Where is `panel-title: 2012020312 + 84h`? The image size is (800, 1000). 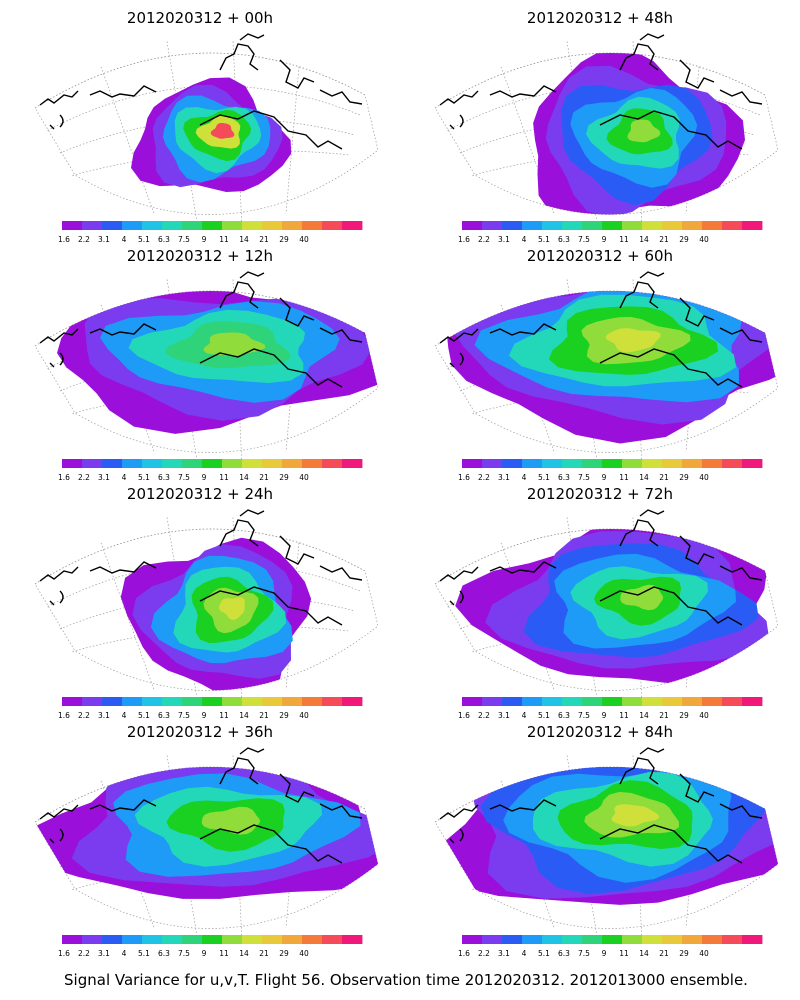
panel-title: 2012020312 + 84h is located at coordinates (600, 732).